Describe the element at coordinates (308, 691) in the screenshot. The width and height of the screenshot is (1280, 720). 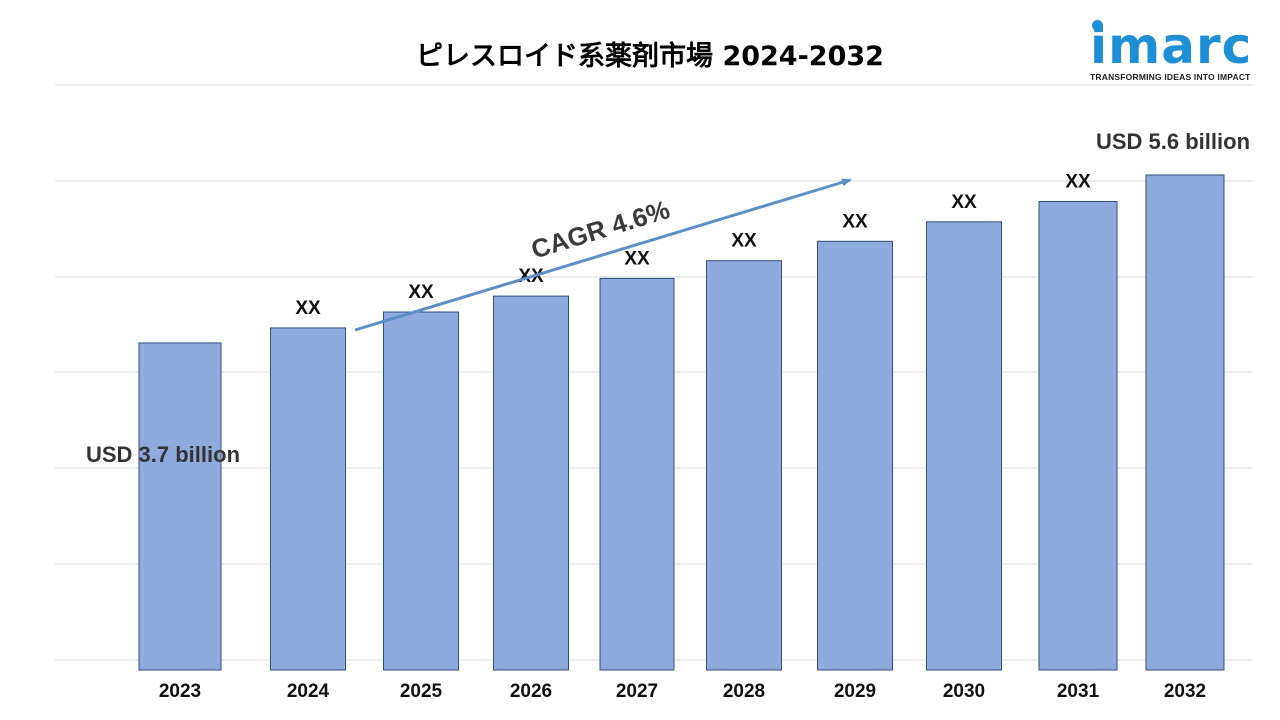
I see `x-tick-label: 2024` at that location.